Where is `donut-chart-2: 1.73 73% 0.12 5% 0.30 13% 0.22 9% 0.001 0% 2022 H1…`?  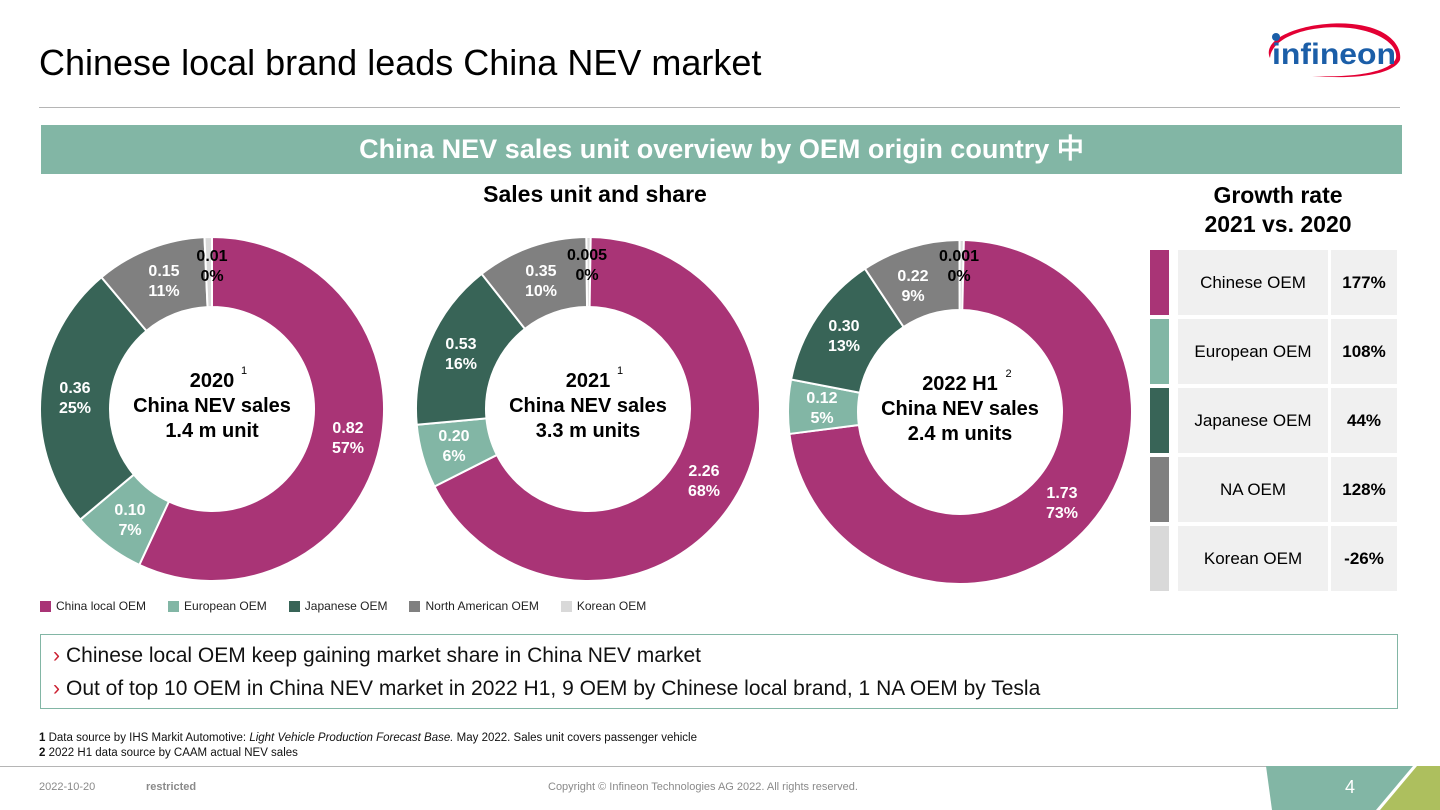 donut-chart-2: 1.73 73% 0.12 5% 0.30 13% 0.22 9% 0.001 0% 2022 H1… is located at coordinates (960, 411).